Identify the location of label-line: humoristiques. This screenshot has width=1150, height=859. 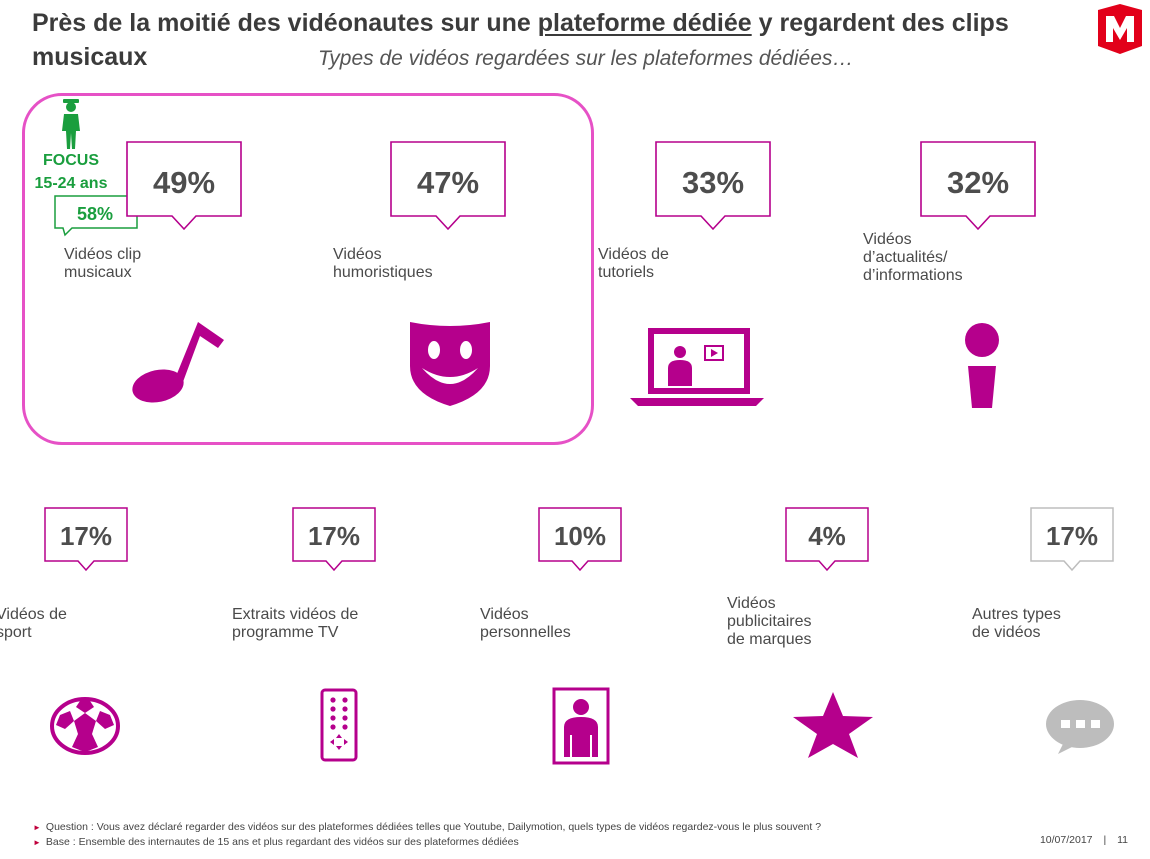
(383, 272).